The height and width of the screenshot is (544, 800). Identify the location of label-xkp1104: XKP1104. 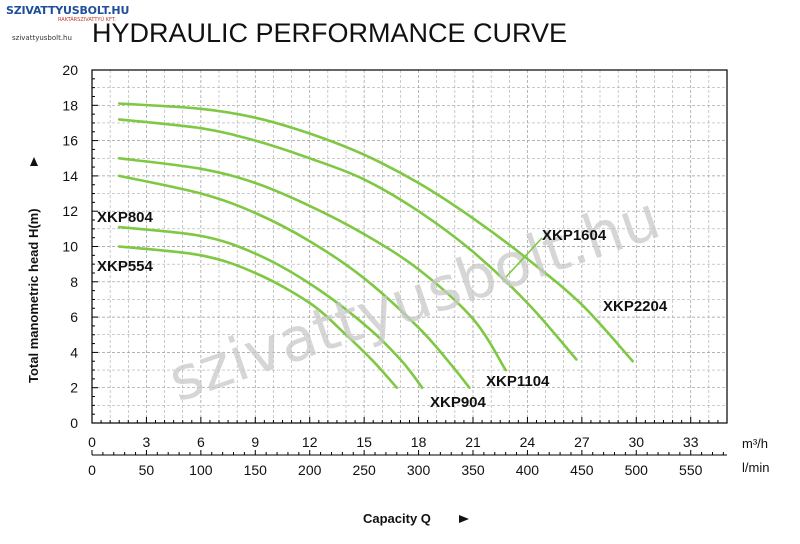
(518, 381).